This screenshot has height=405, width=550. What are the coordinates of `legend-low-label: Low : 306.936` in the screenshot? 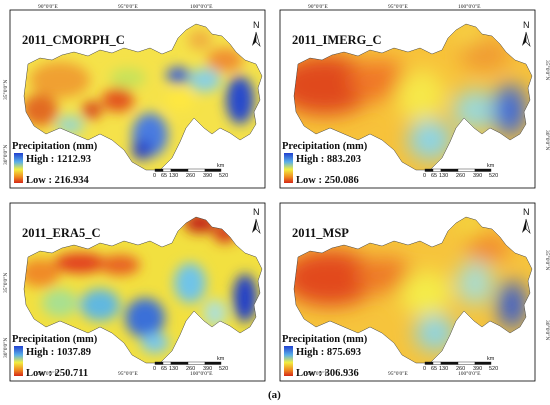 It's located at (327, 373).